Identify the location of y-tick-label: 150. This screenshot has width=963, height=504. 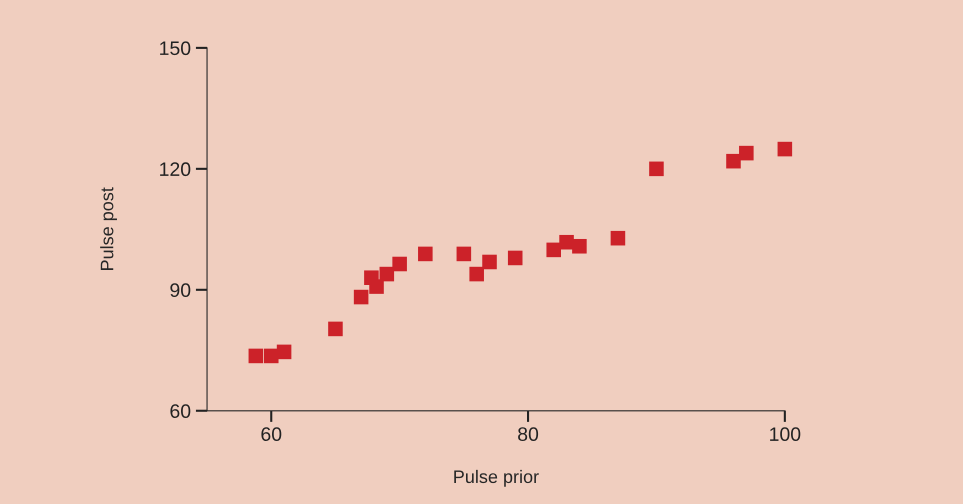
(175, 48).